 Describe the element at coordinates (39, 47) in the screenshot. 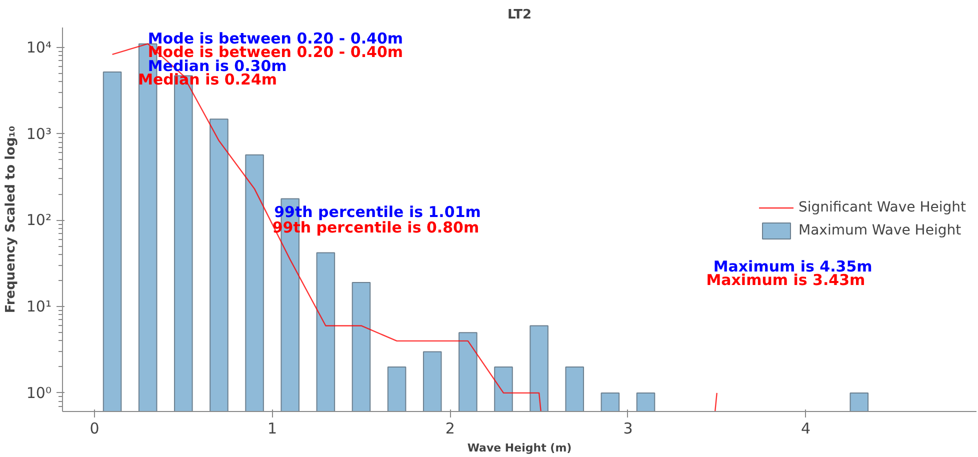

I see `y-tick-label: 10⁴` at that location.